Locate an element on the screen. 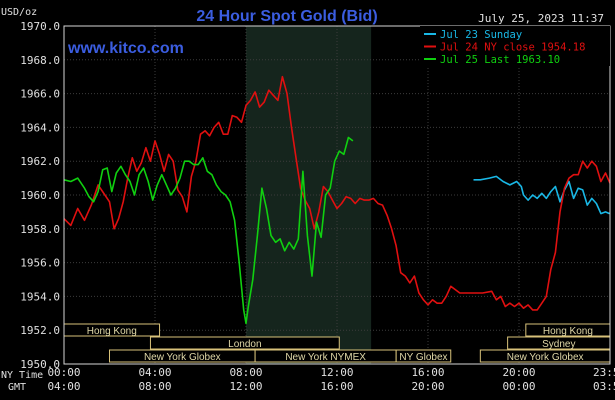  session-label: London is located at coordinates (244, 344).